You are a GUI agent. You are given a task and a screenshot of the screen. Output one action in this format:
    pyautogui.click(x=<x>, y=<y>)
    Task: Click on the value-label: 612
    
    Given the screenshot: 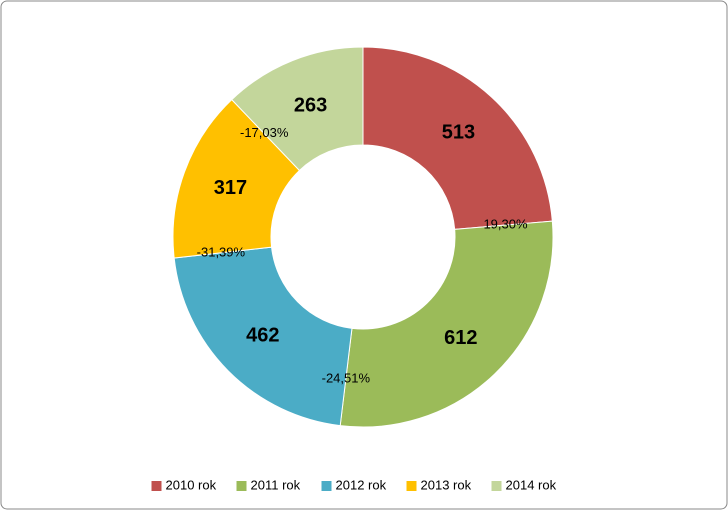 What is the action you would take?
    pyautogui.click(x=460, y=338)
    